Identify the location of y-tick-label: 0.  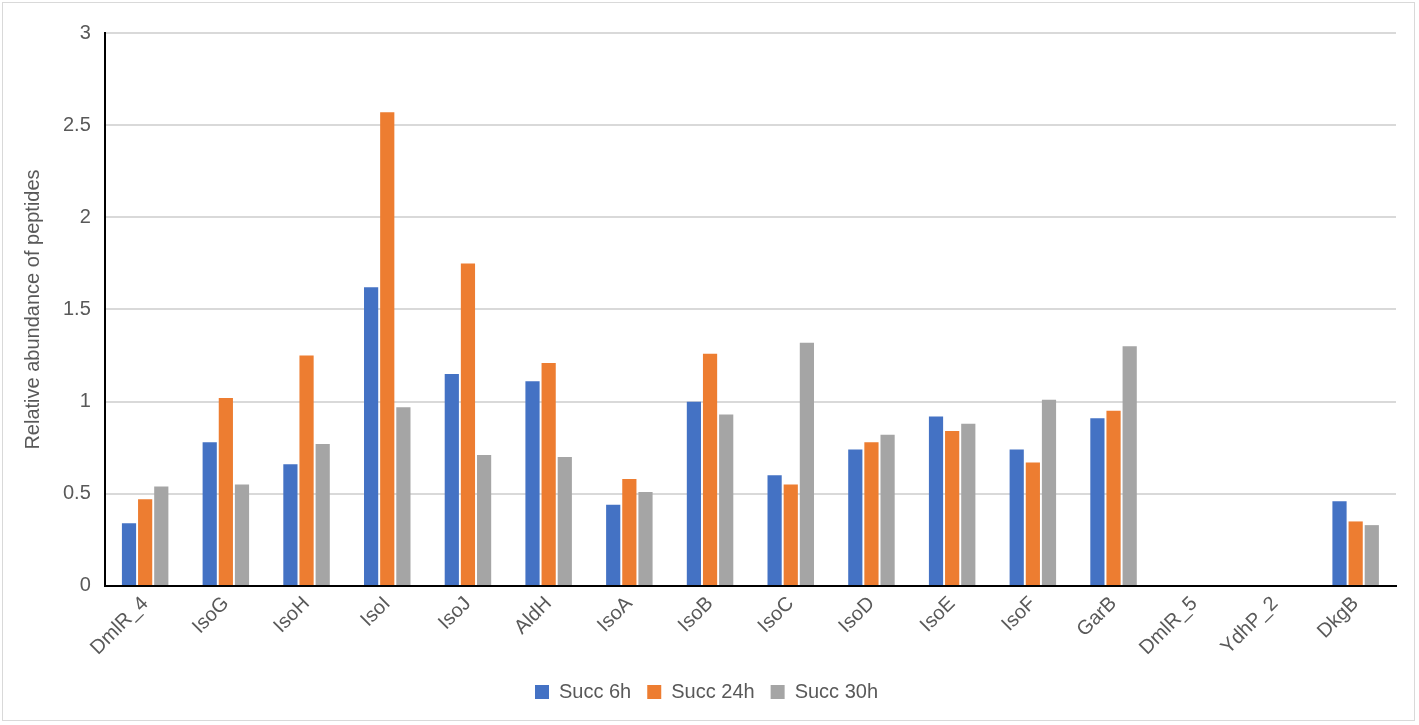
(85, 584).